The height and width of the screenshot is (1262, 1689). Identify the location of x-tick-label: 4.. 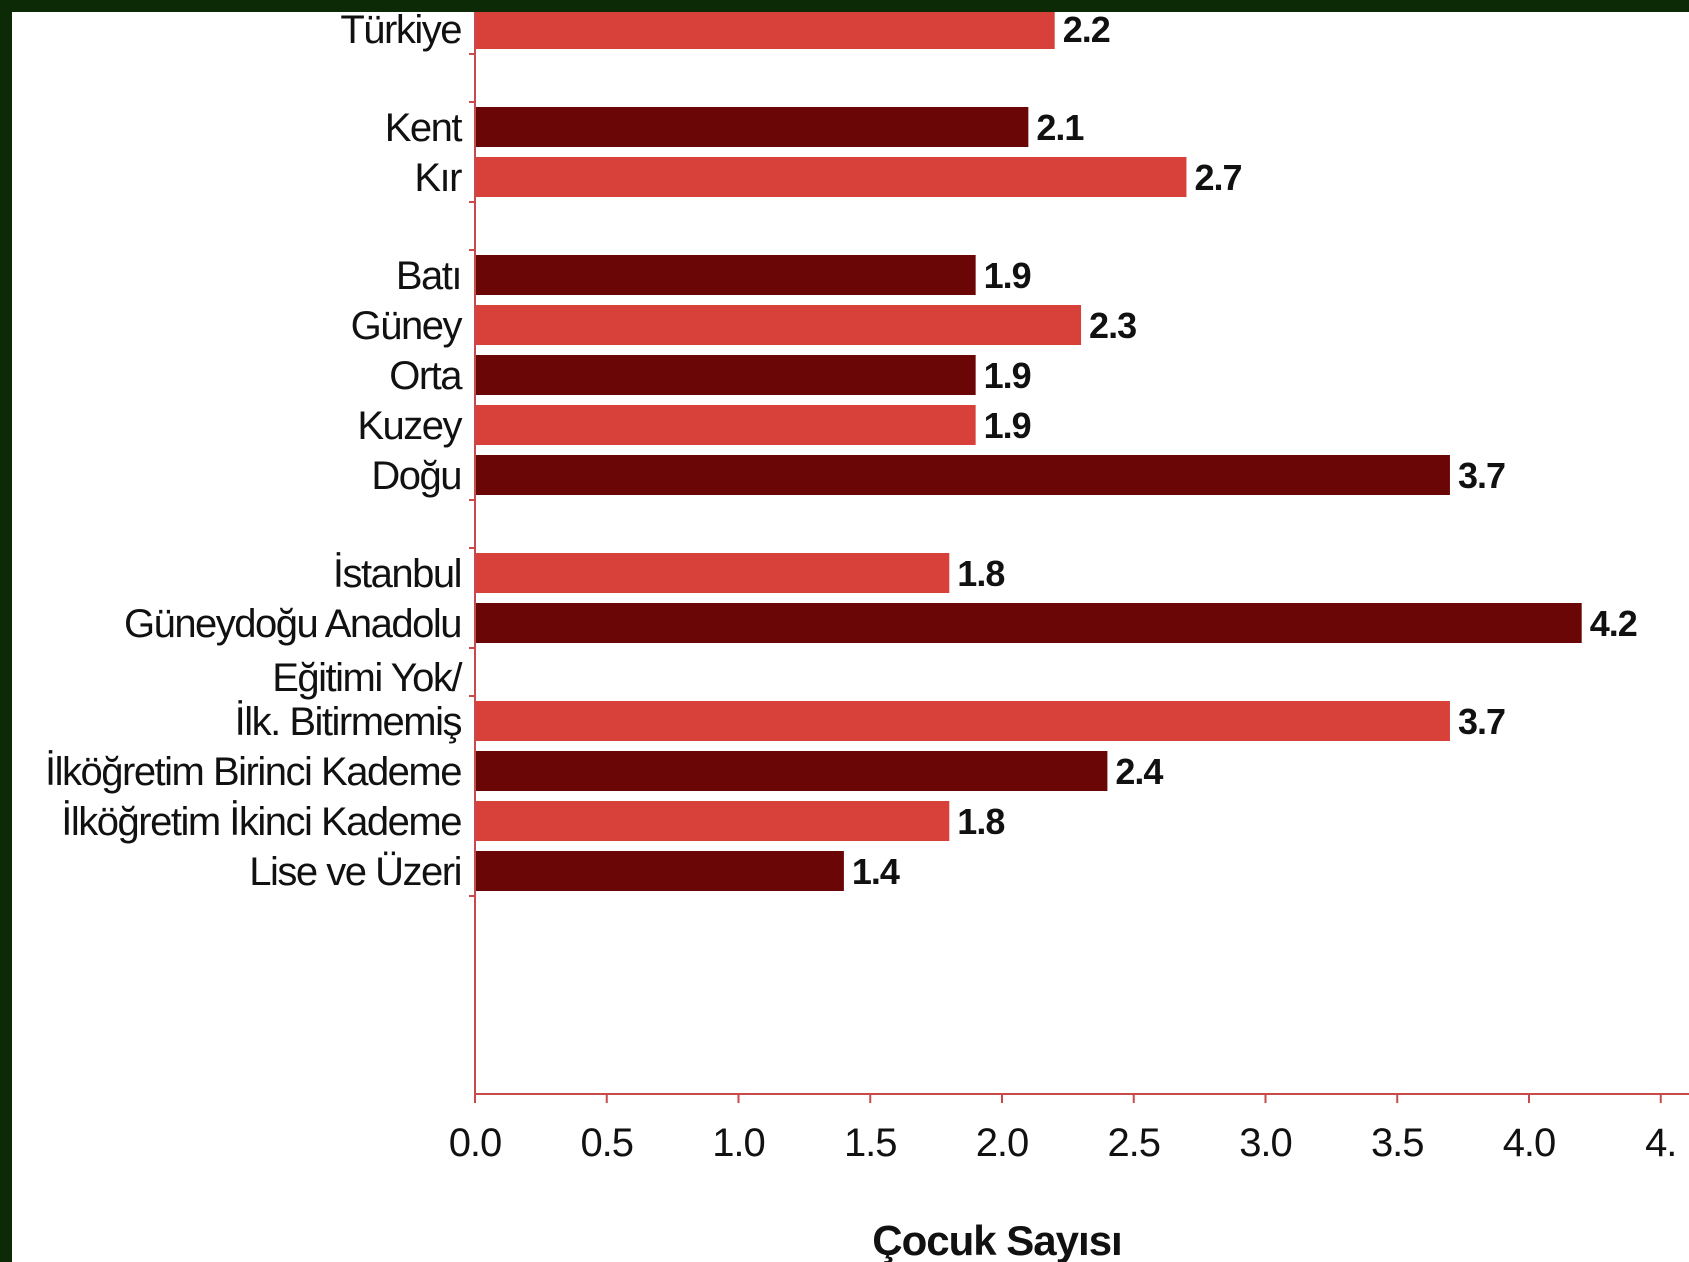
(1660, 1143).